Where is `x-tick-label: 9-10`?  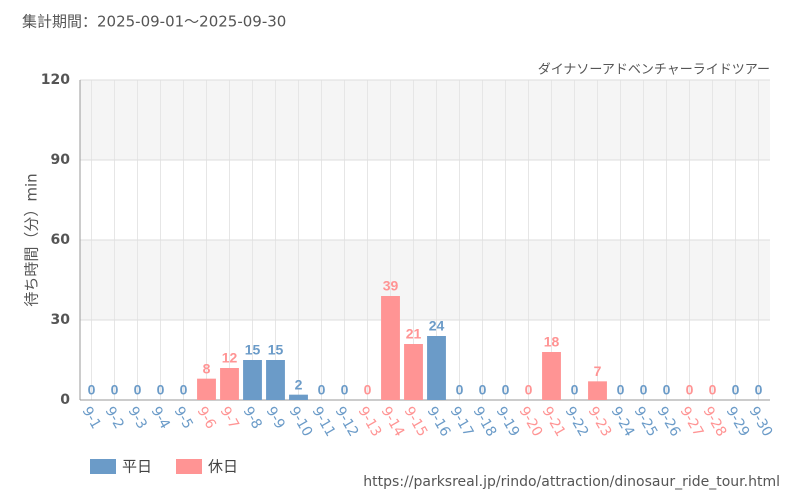 x-tick-label: 9-10 is located at coordinates (301, 422).